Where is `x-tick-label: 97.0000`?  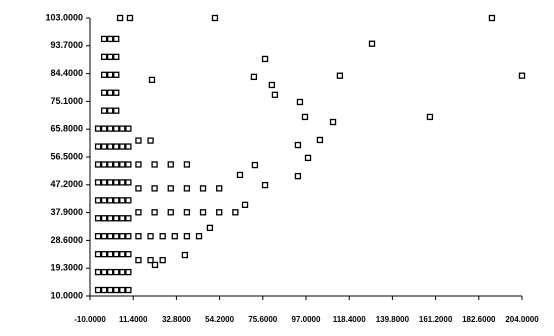
x-tick-label: 97.0000 is located at coordinates (306, 319).